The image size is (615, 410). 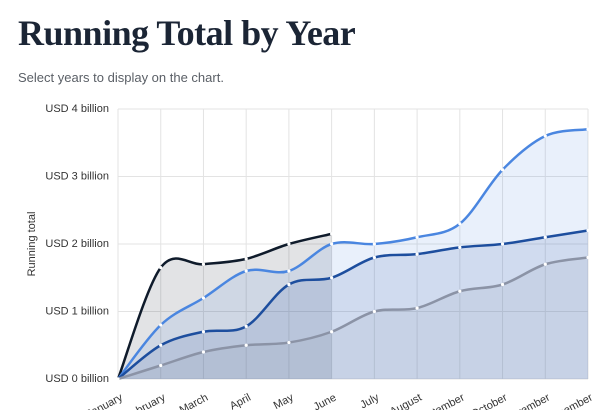 What do you see at coordinates (32, 244) in the screenshot?
I see `y-axis-label: Running total` at bounding box center [32, 244].